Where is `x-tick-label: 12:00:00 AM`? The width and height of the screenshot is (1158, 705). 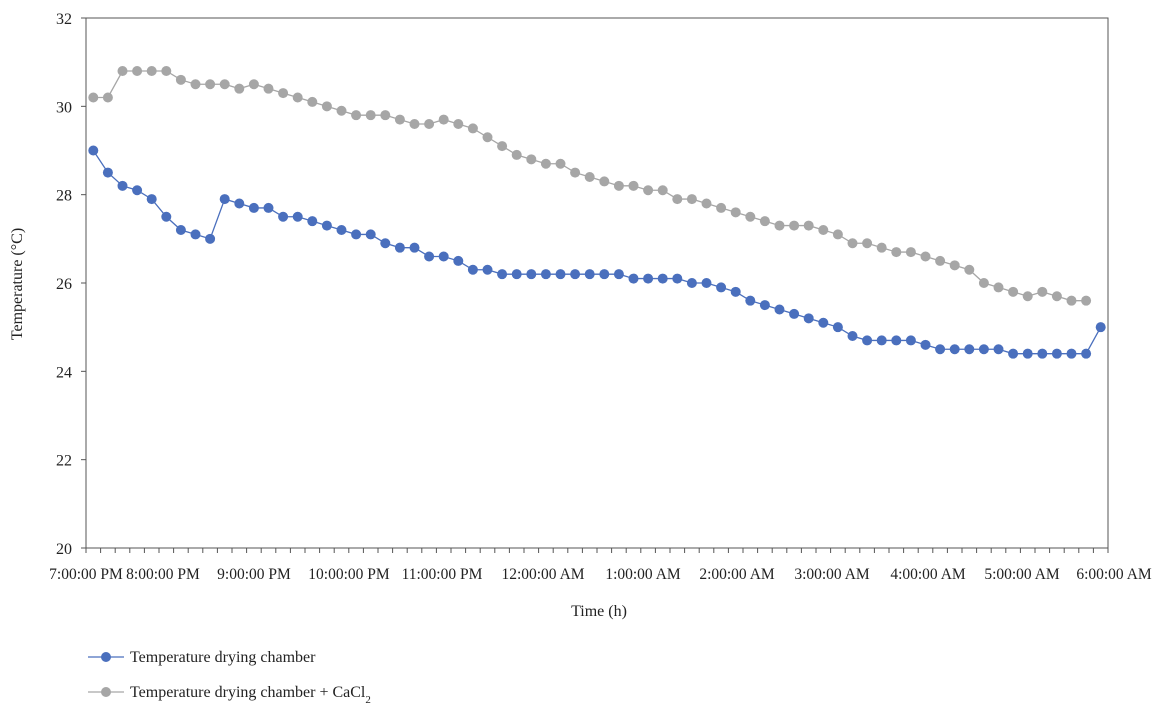 x-tick-label: 12:00:00 AM is located at coordinates (542, 574).